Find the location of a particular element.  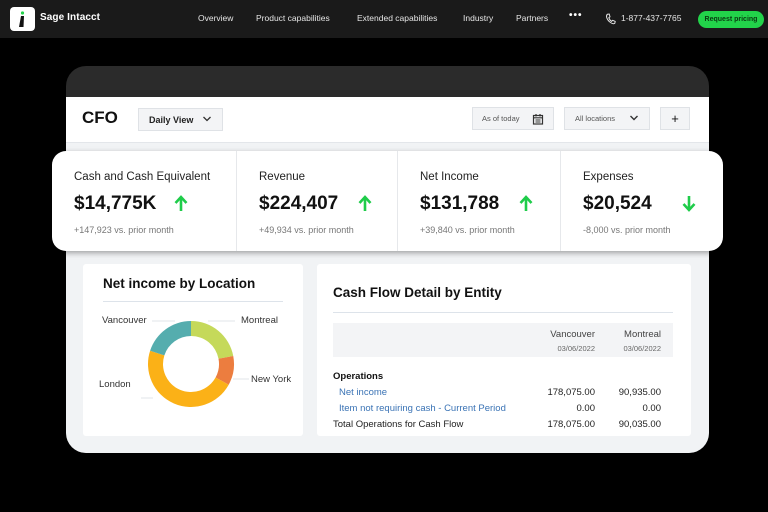

request-pricing-button: Request pricing is located at coordinates (731, 19).